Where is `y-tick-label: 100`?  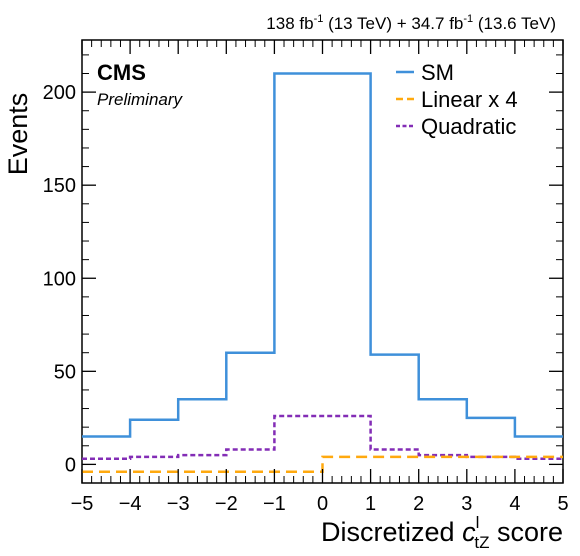
y-tick-label: 100 is located at coordinates (59, 279).